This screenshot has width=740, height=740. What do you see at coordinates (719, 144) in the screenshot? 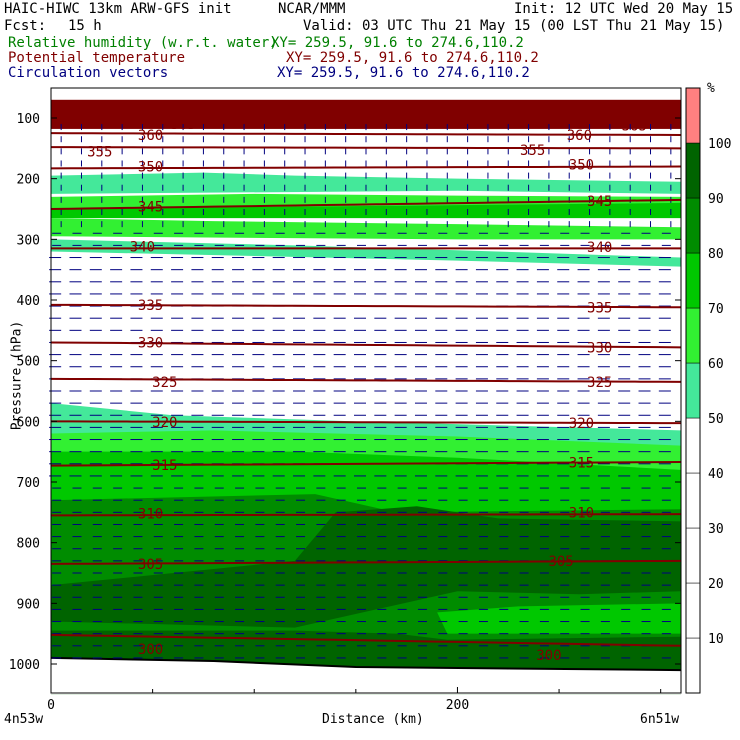
I see `colorbar-label: 100` at bounding box center [719, 144].